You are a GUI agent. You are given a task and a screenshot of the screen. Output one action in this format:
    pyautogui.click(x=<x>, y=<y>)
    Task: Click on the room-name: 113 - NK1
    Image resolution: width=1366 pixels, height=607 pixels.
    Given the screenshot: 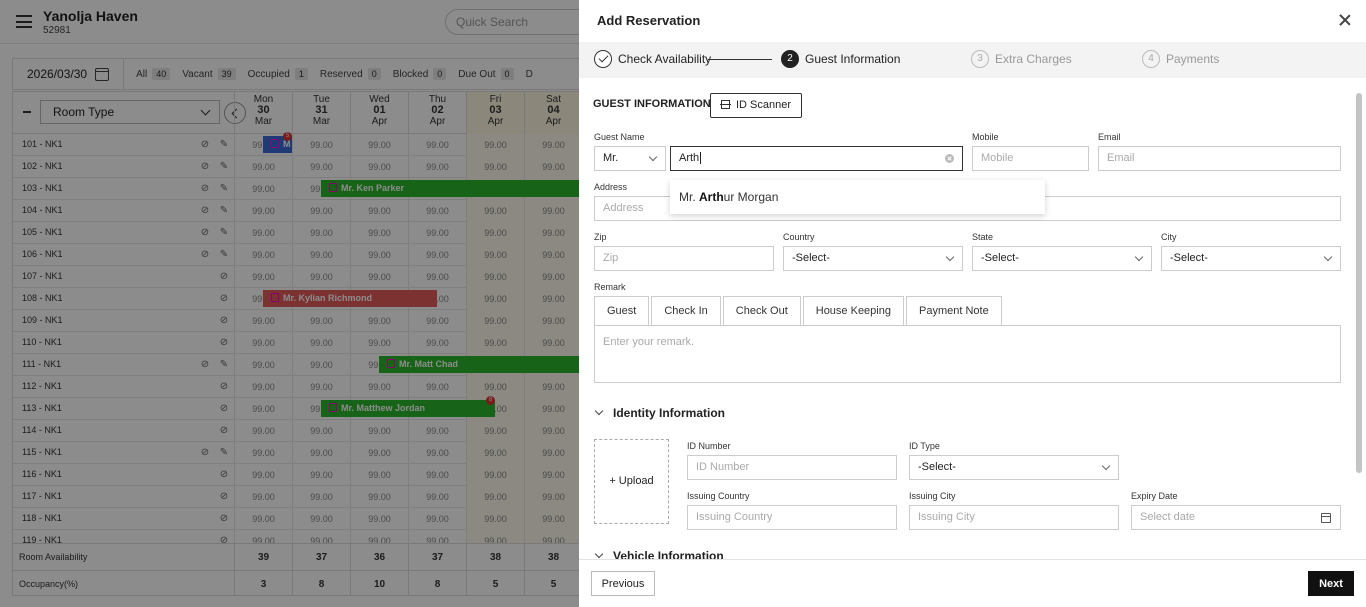 What is the action you would take?
    pyautogui.click(x=42, y=408)
    